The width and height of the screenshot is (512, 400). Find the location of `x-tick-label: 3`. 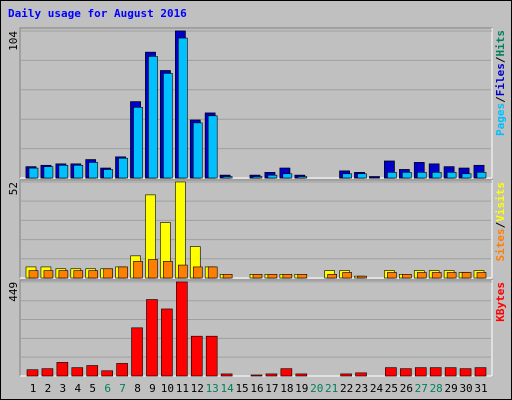

x-tick-label: 3 is located at coordinates (63, 388).